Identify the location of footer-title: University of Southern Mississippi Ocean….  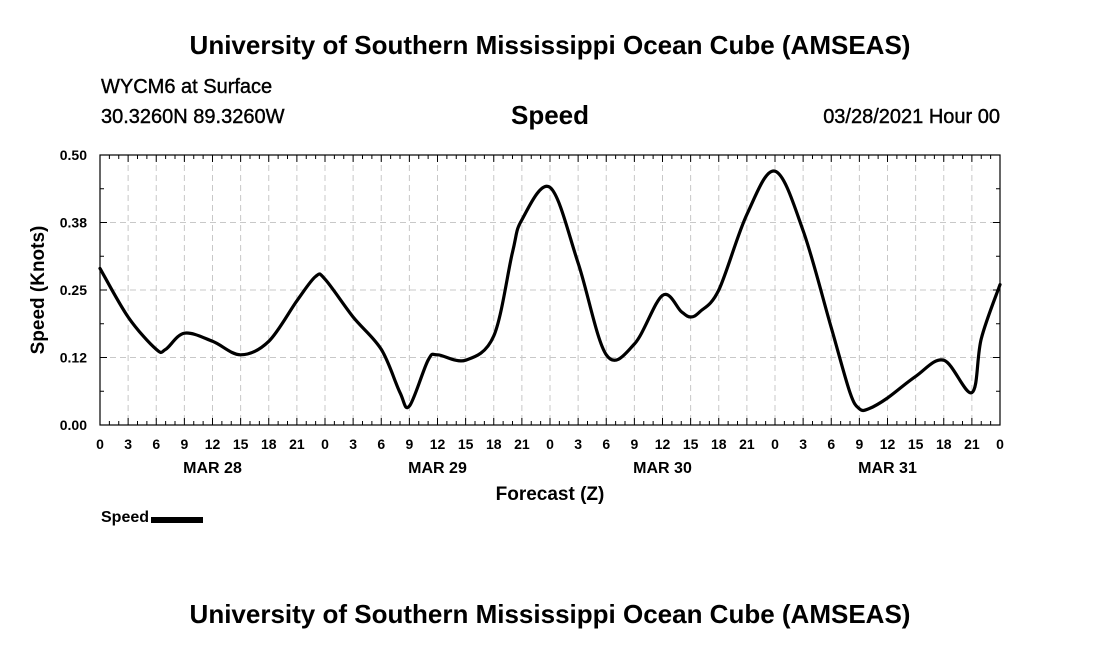
(550, 614).